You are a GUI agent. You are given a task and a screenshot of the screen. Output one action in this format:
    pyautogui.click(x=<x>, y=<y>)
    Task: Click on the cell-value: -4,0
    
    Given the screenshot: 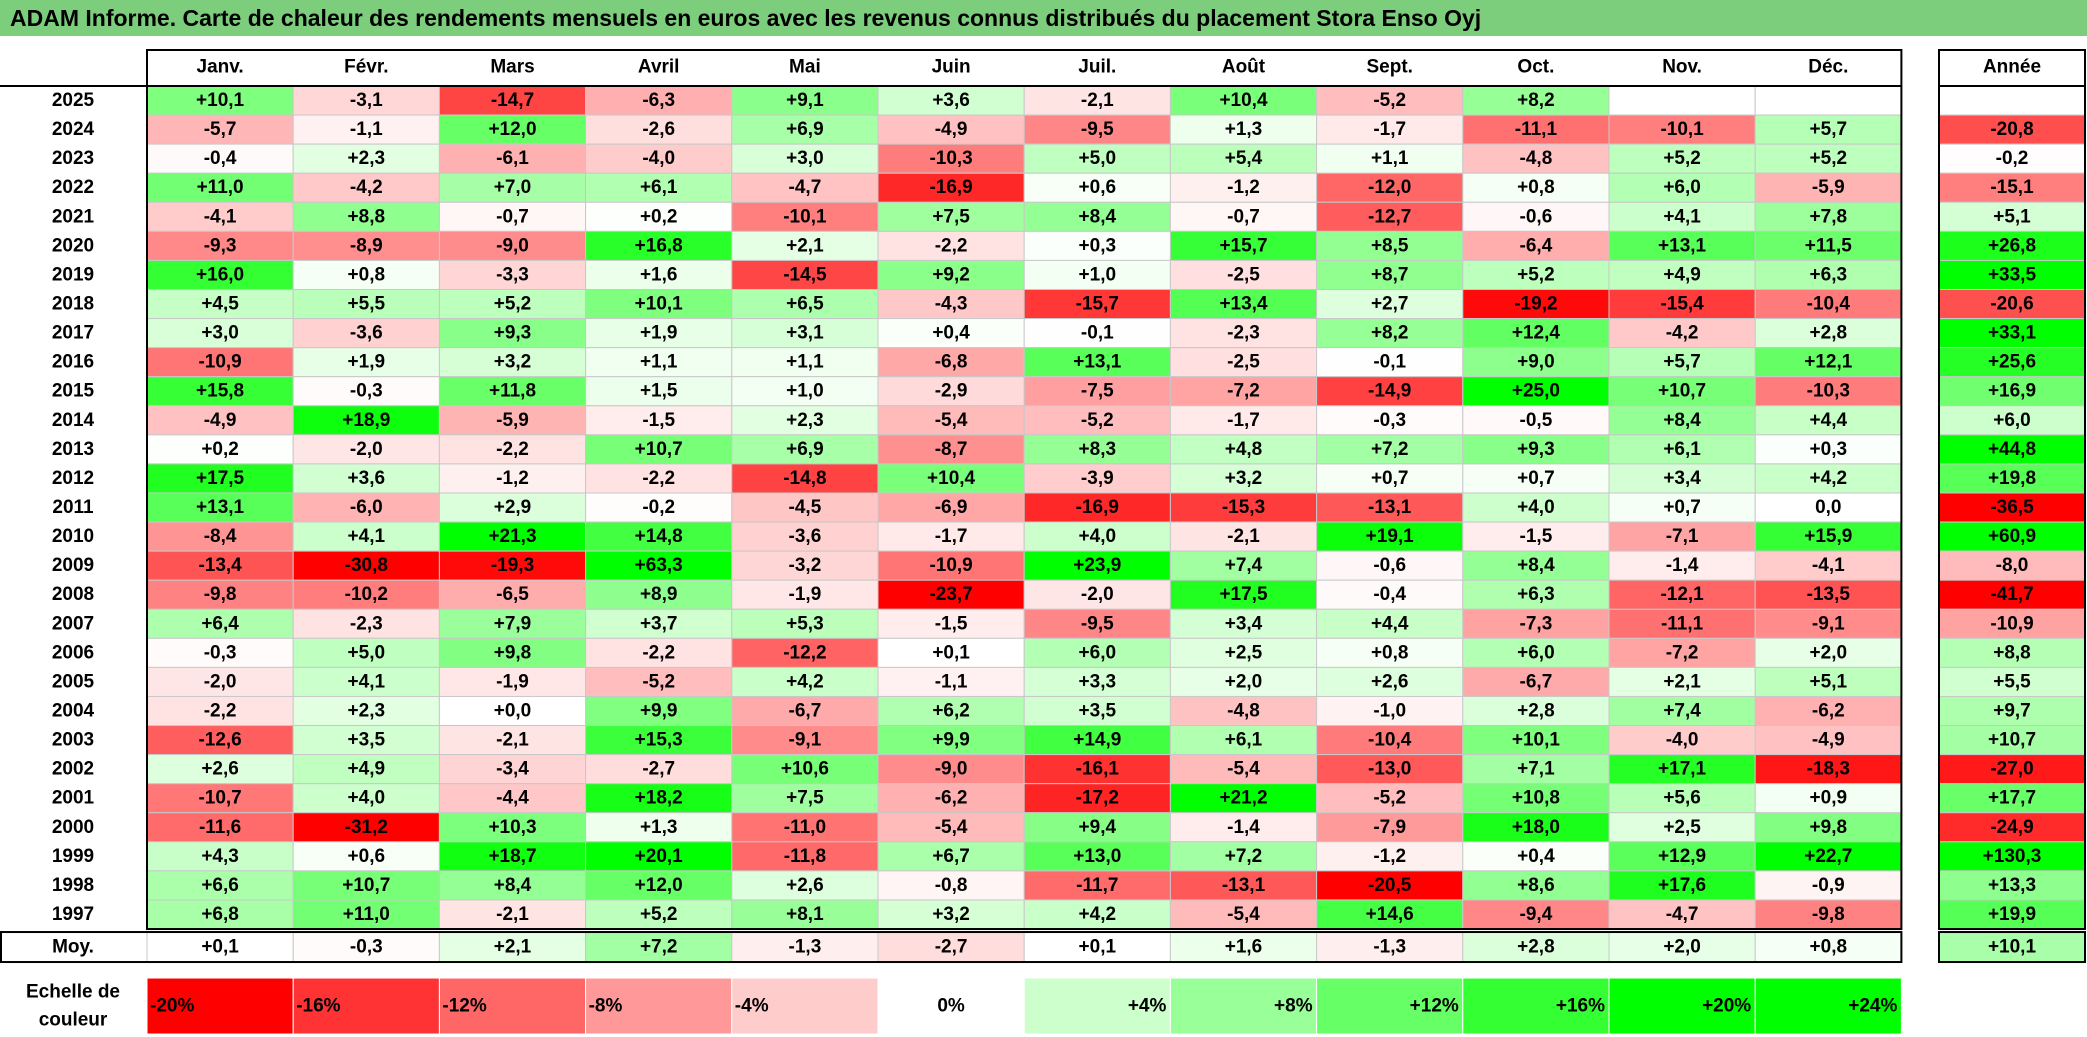 What is the action you would take?
    pyautogui.click(x=1682, y=740)
    